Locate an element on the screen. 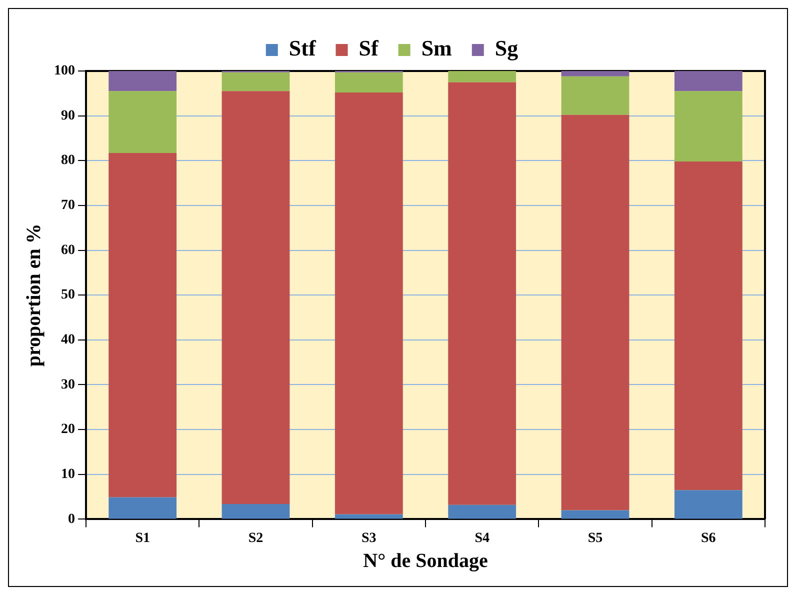  y-tick-label: 70 is located at coordinates (68, 206).